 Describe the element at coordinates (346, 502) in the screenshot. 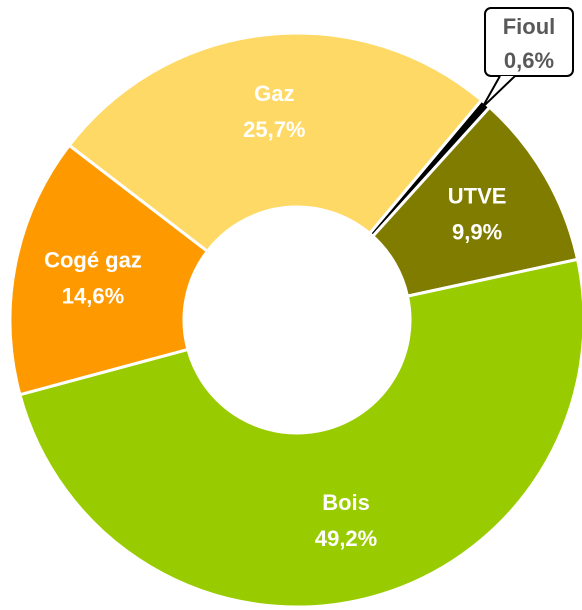

I see `segment-label: Bois` at that location.